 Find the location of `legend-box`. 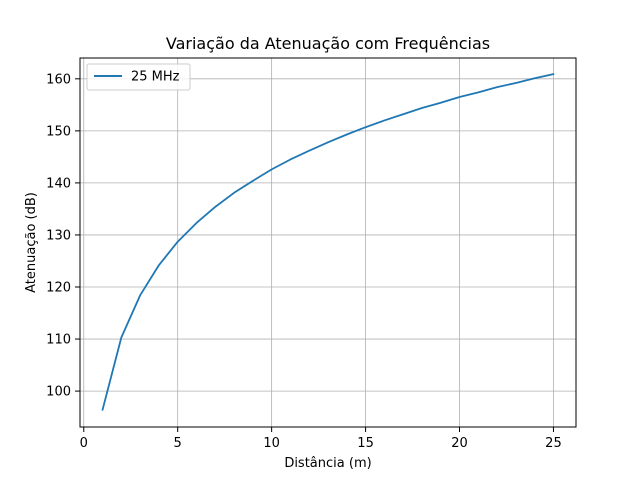

legend-box is located at coordinates (138, 77).